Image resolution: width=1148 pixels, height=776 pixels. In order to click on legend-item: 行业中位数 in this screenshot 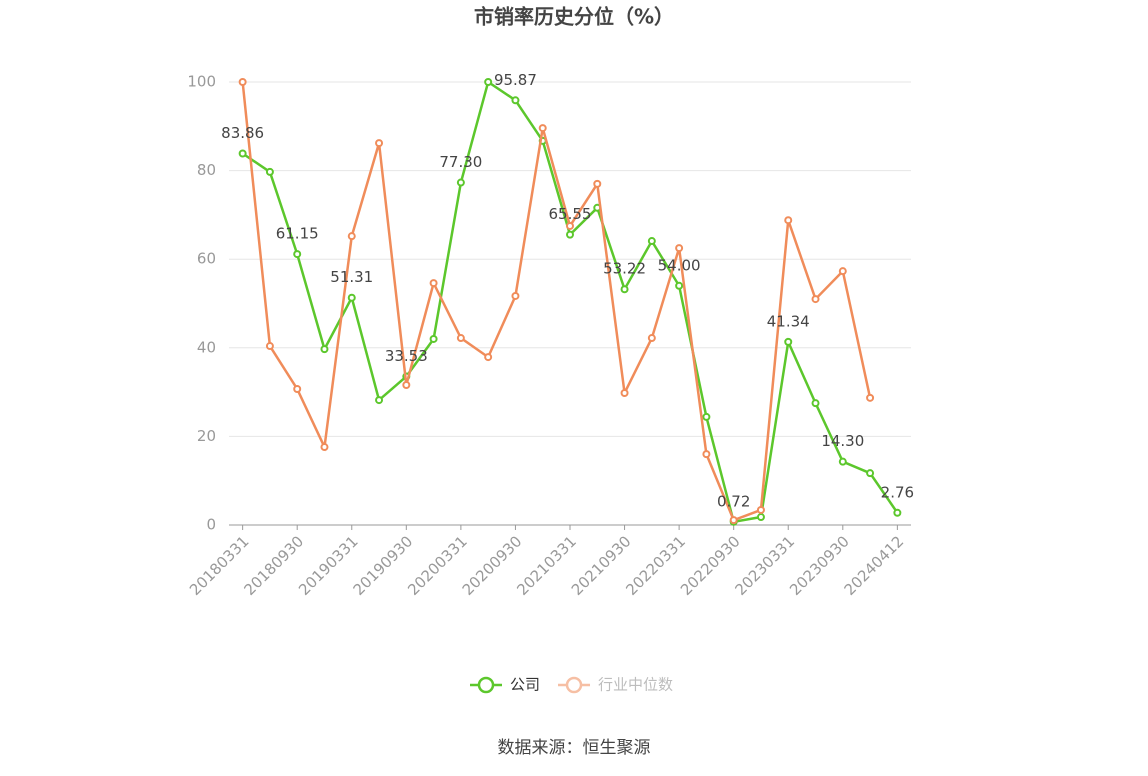, I will do `click(615, 685)`.